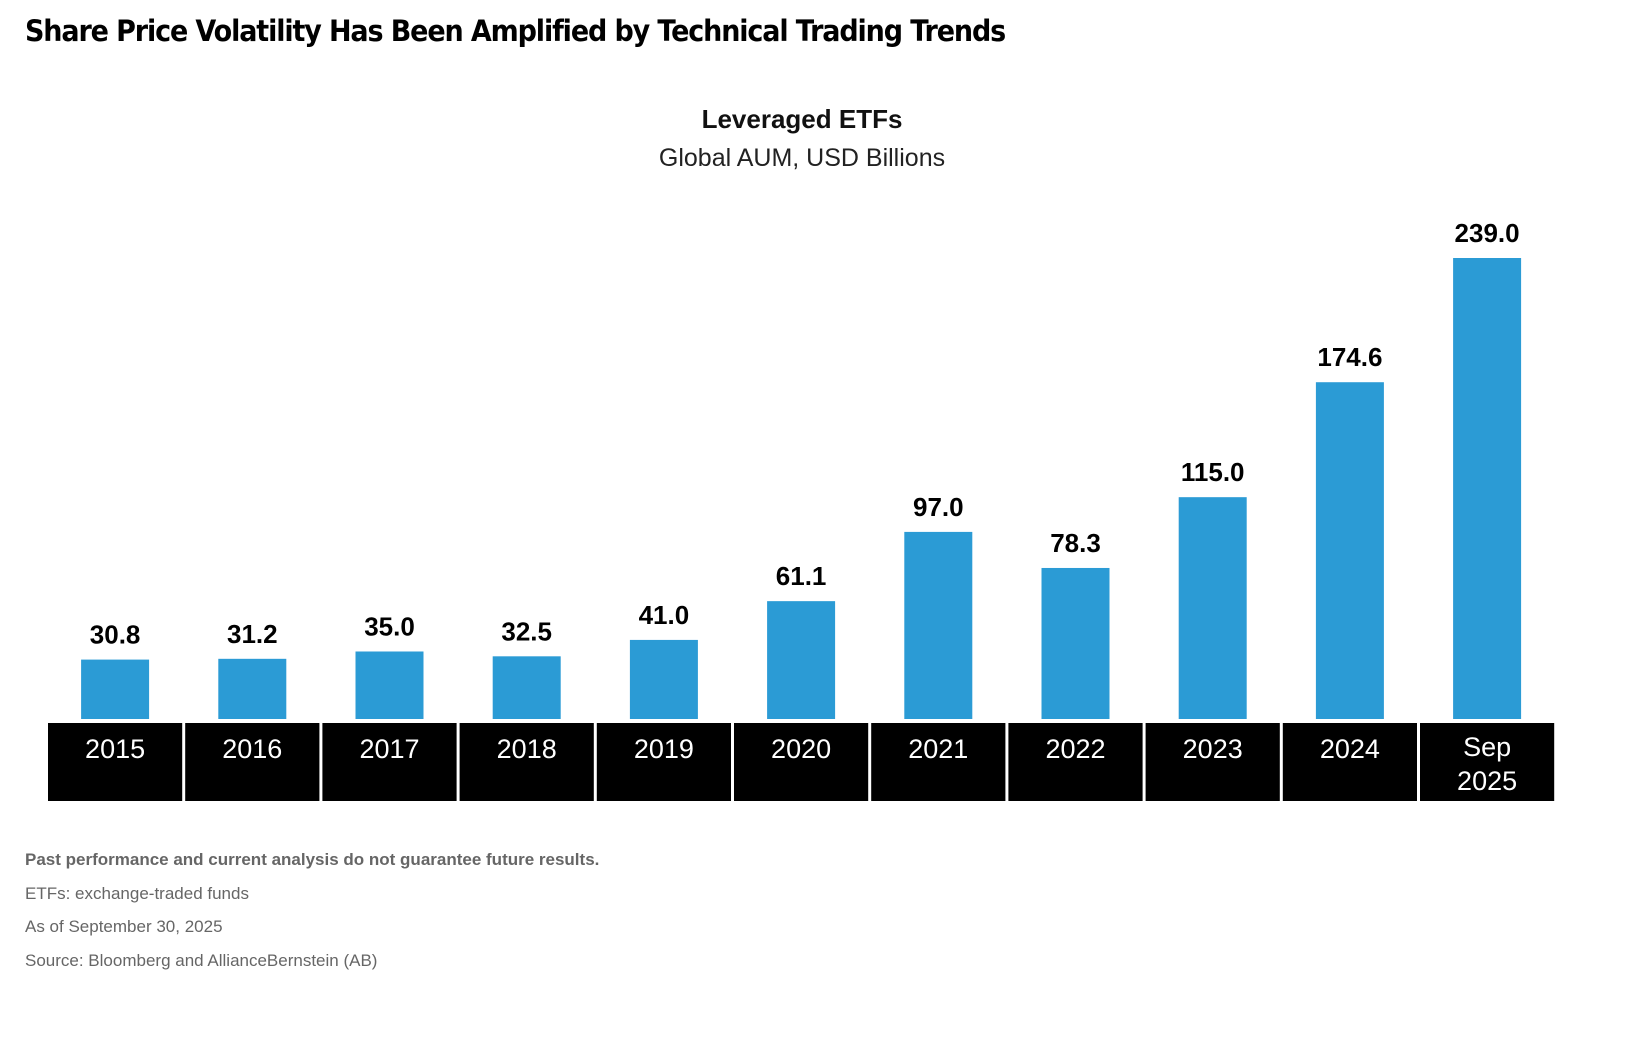  What do you see at coordinates (1213, 749) in the screenshot?
I see `category-label: 2023` at bounding box center [1213, 749].